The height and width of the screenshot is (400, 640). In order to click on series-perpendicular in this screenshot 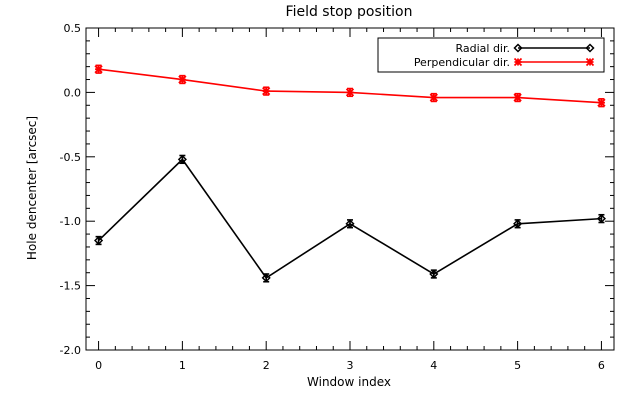, I will do `click(350, 86)`.